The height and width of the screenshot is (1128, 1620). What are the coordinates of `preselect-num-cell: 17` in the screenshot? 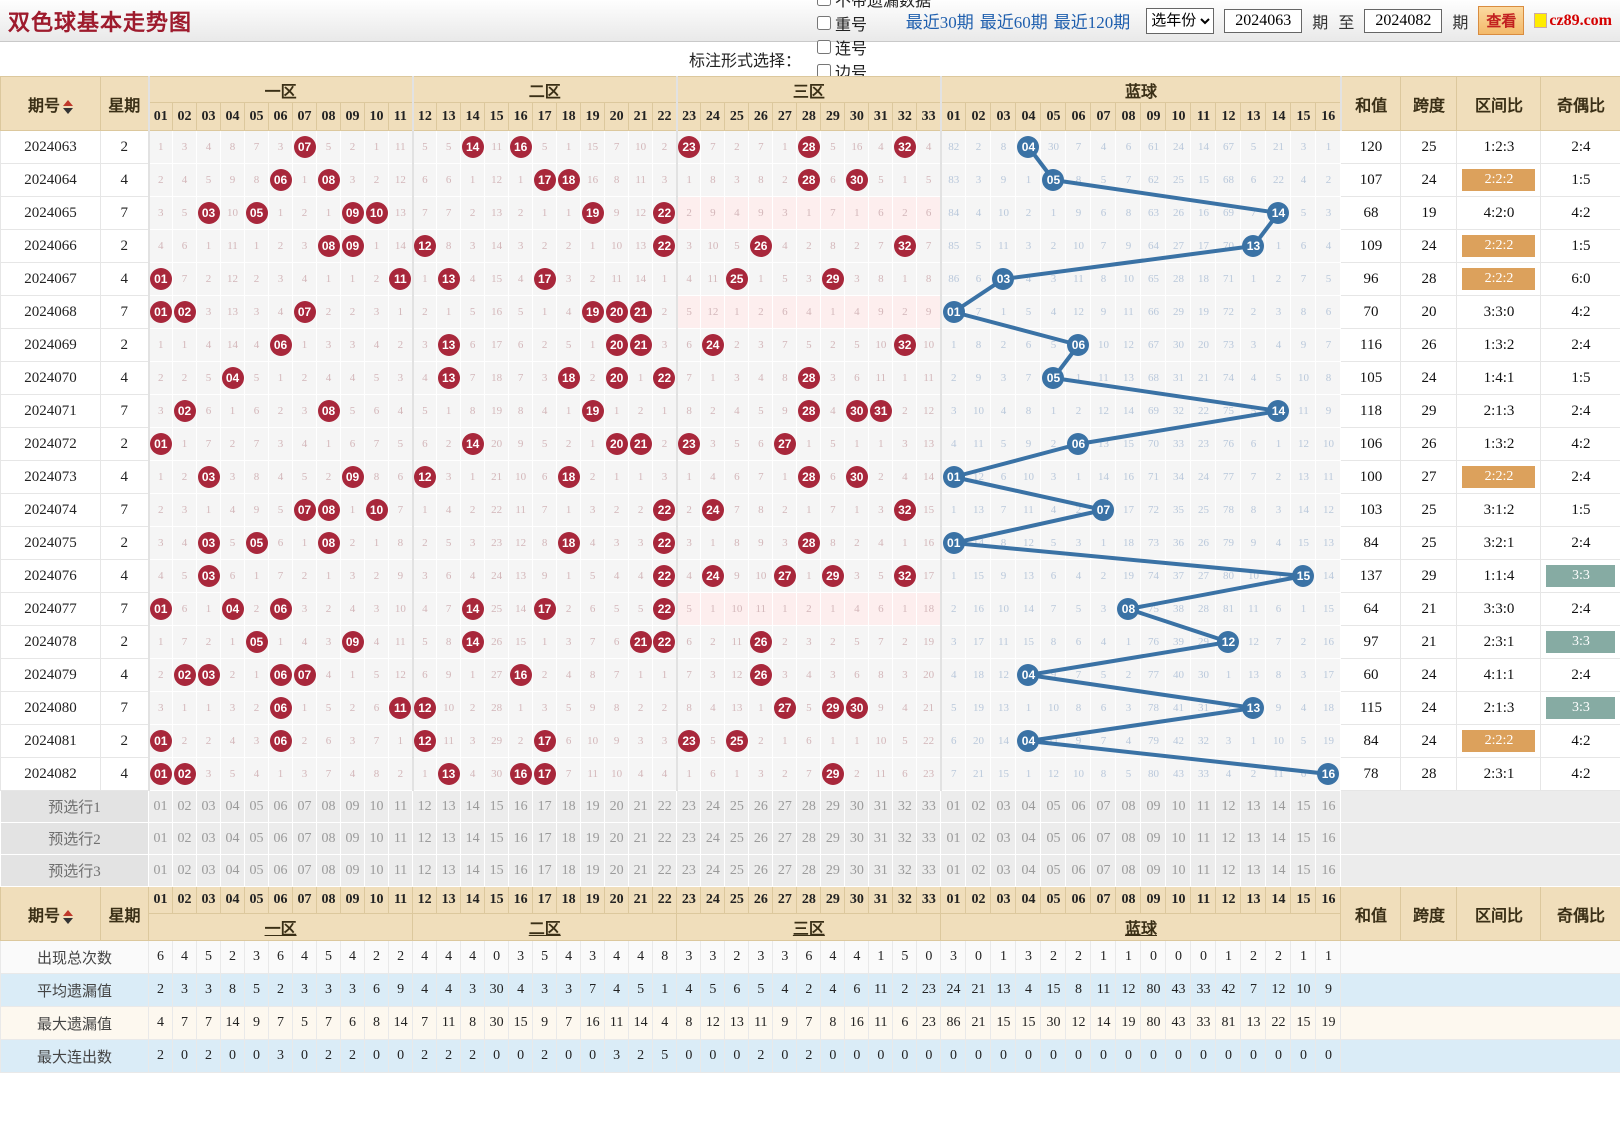 It's located at (545, 870).